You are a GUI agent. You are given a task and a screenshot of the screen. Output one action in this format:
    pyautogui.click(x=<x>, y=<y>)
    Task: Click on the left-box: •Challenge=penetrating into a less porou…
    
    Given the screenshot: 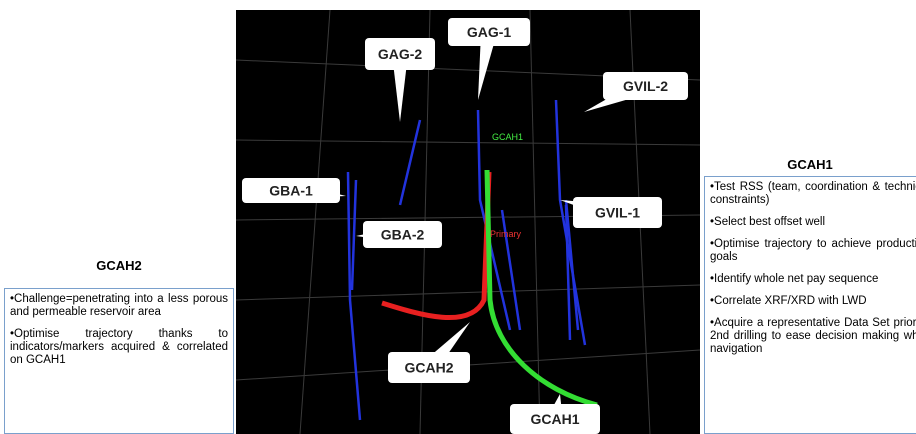 What is the action you would take?
    pyautogui.click(x=119, y=361)
    